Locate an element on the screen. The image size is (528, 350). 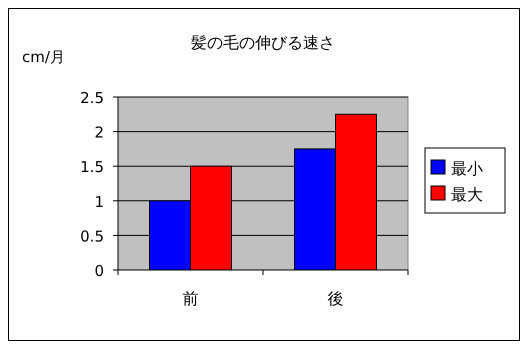
legend-label: 最大 is located at coordinates (467, 194).